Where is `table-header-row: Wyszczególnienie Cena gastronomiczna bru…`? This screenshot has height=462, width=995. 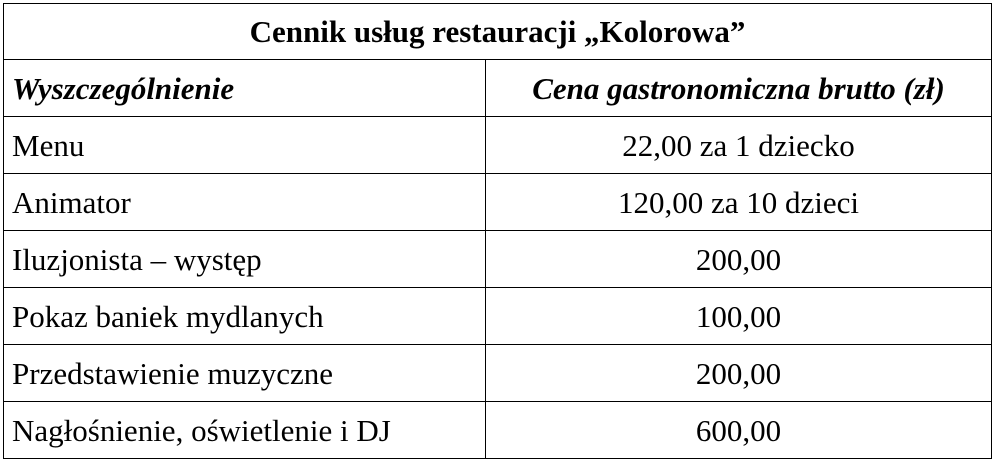
table-header-row: Wyszczególnienie Cena gastronomiczna bru… is located at coordinates (497, 88).